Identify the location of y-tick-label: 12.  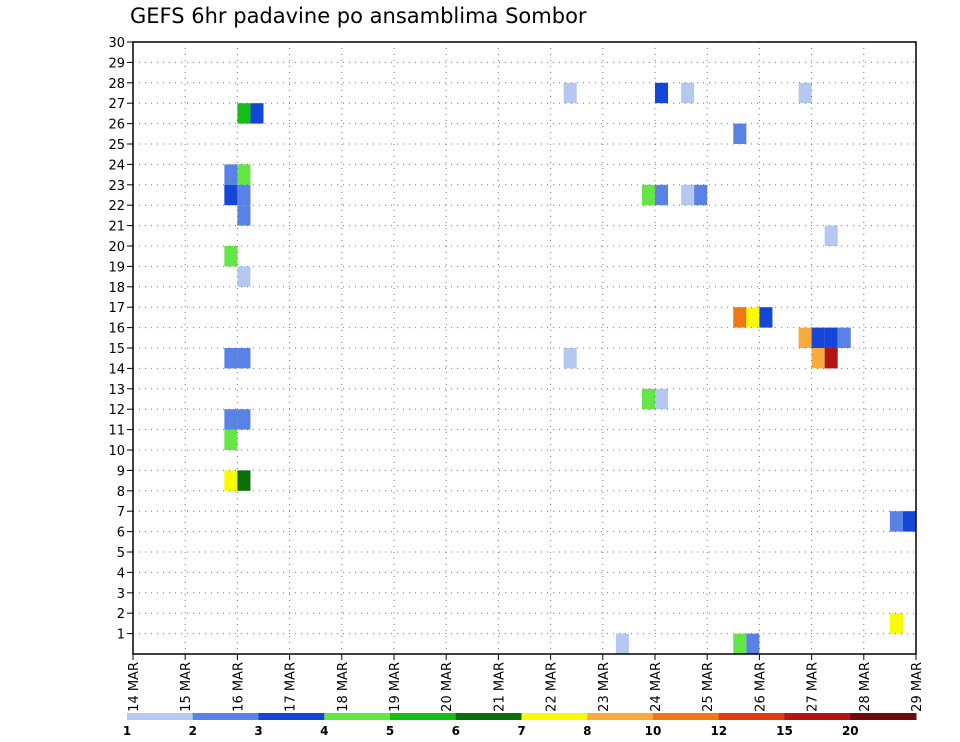
(116, 410).